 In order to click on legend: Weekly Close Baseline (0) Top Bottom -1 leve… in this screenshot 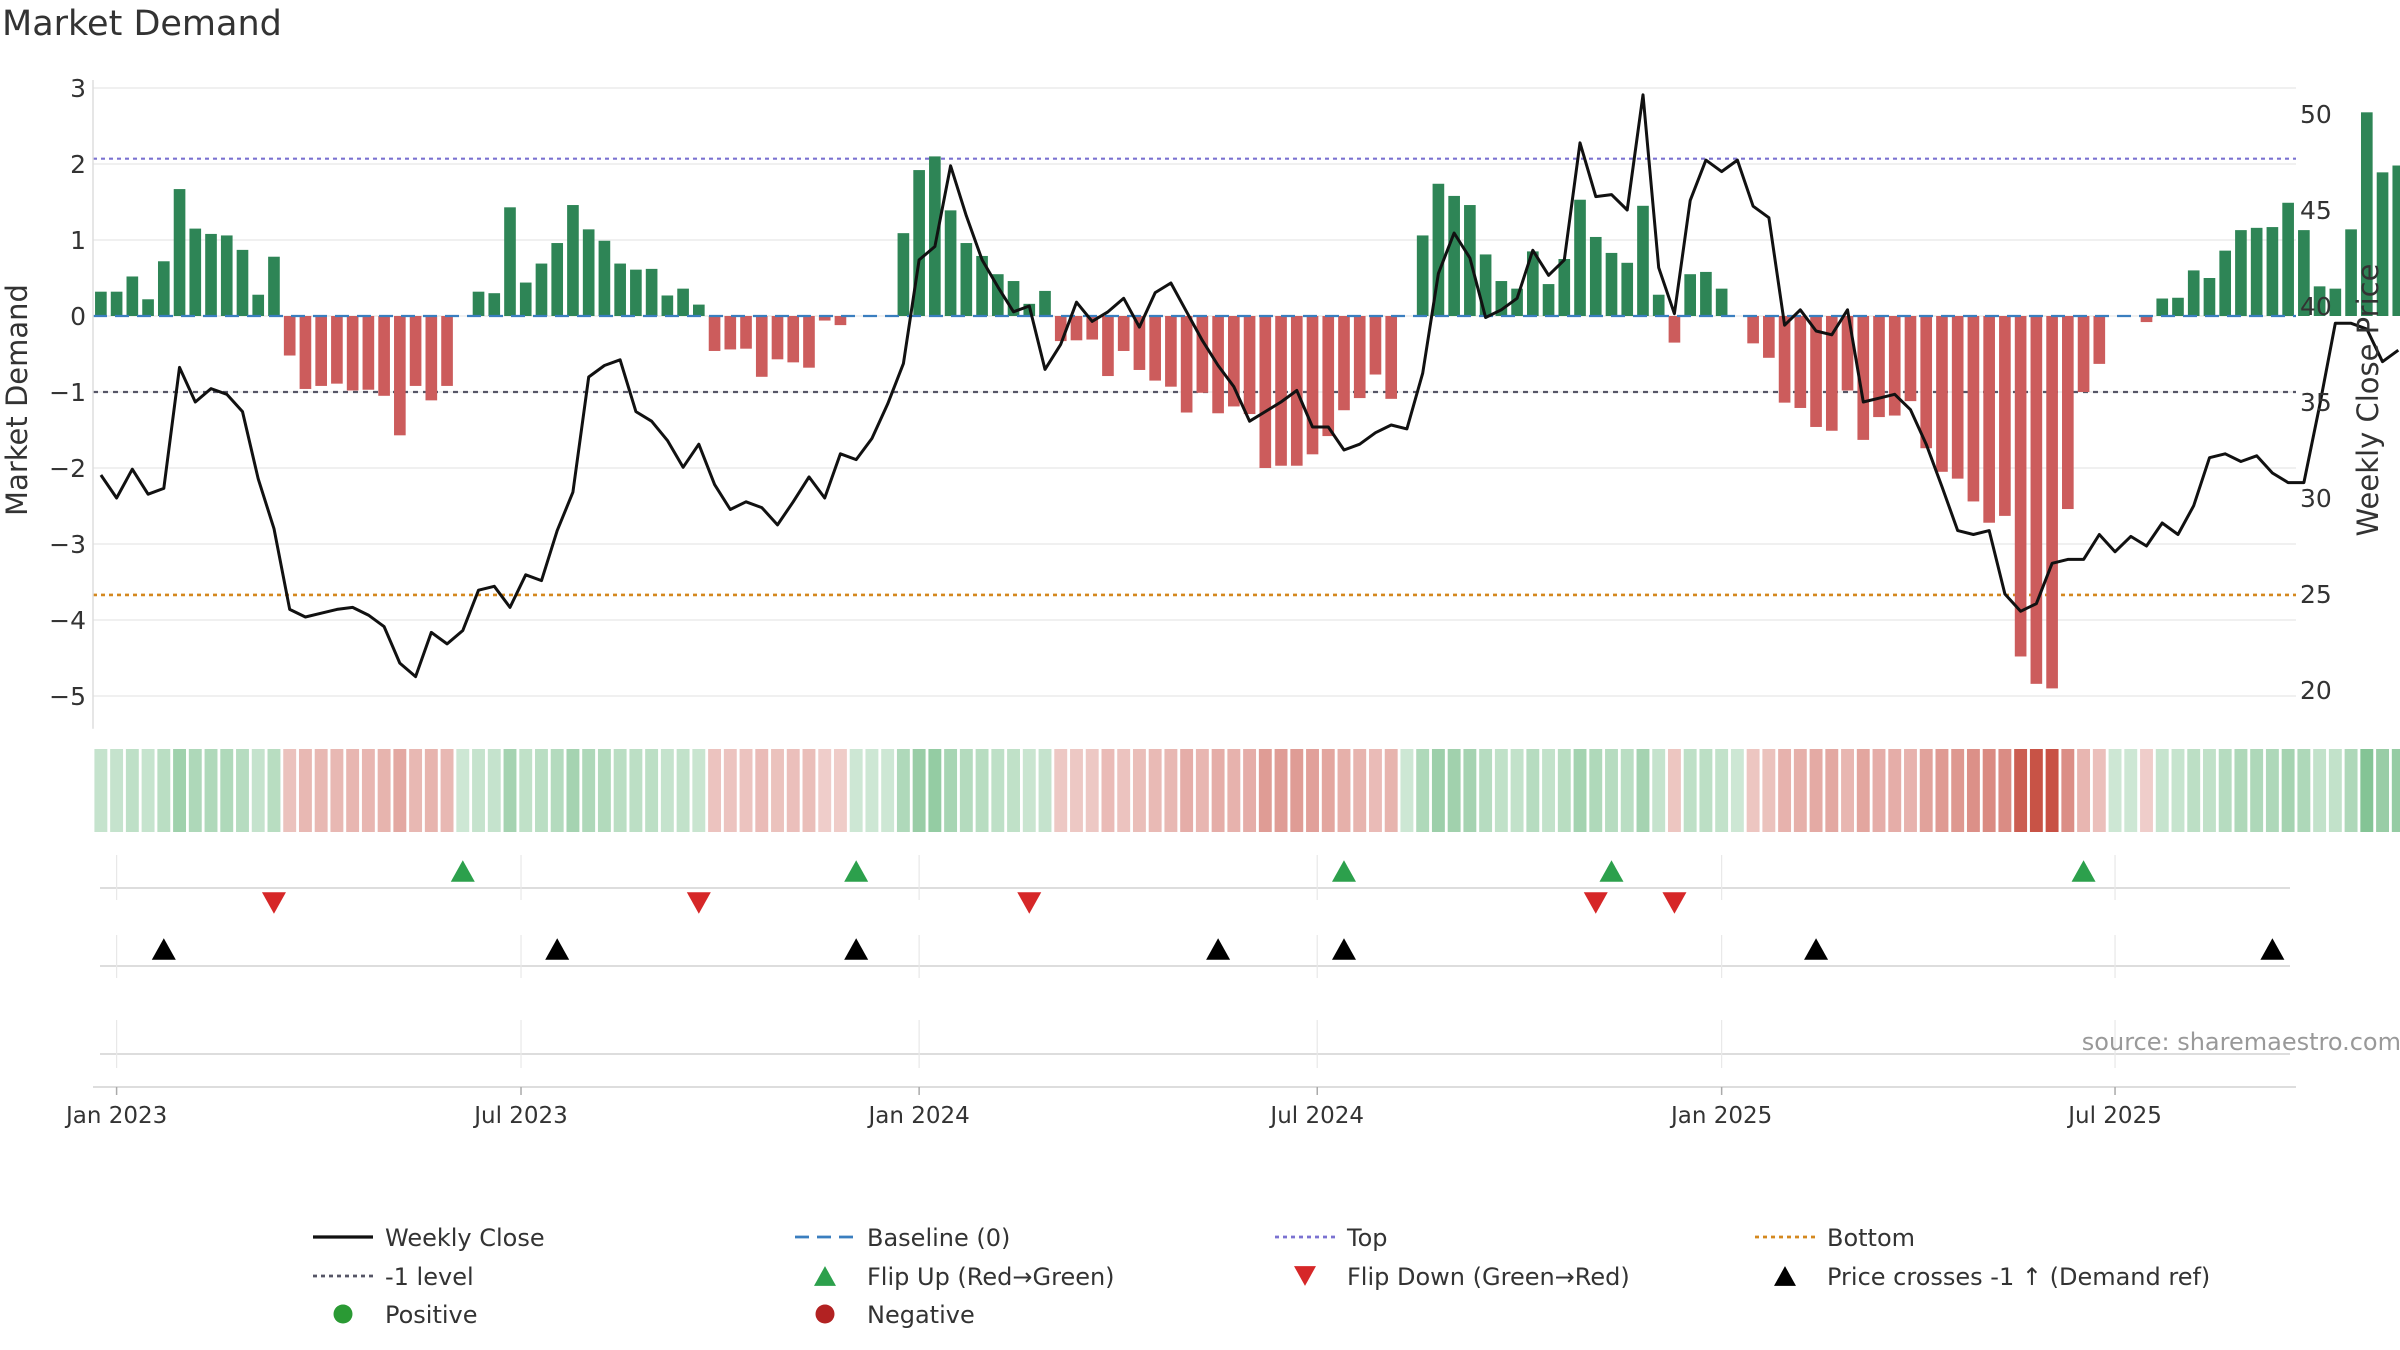, I will do `click(1261, 1276)`.